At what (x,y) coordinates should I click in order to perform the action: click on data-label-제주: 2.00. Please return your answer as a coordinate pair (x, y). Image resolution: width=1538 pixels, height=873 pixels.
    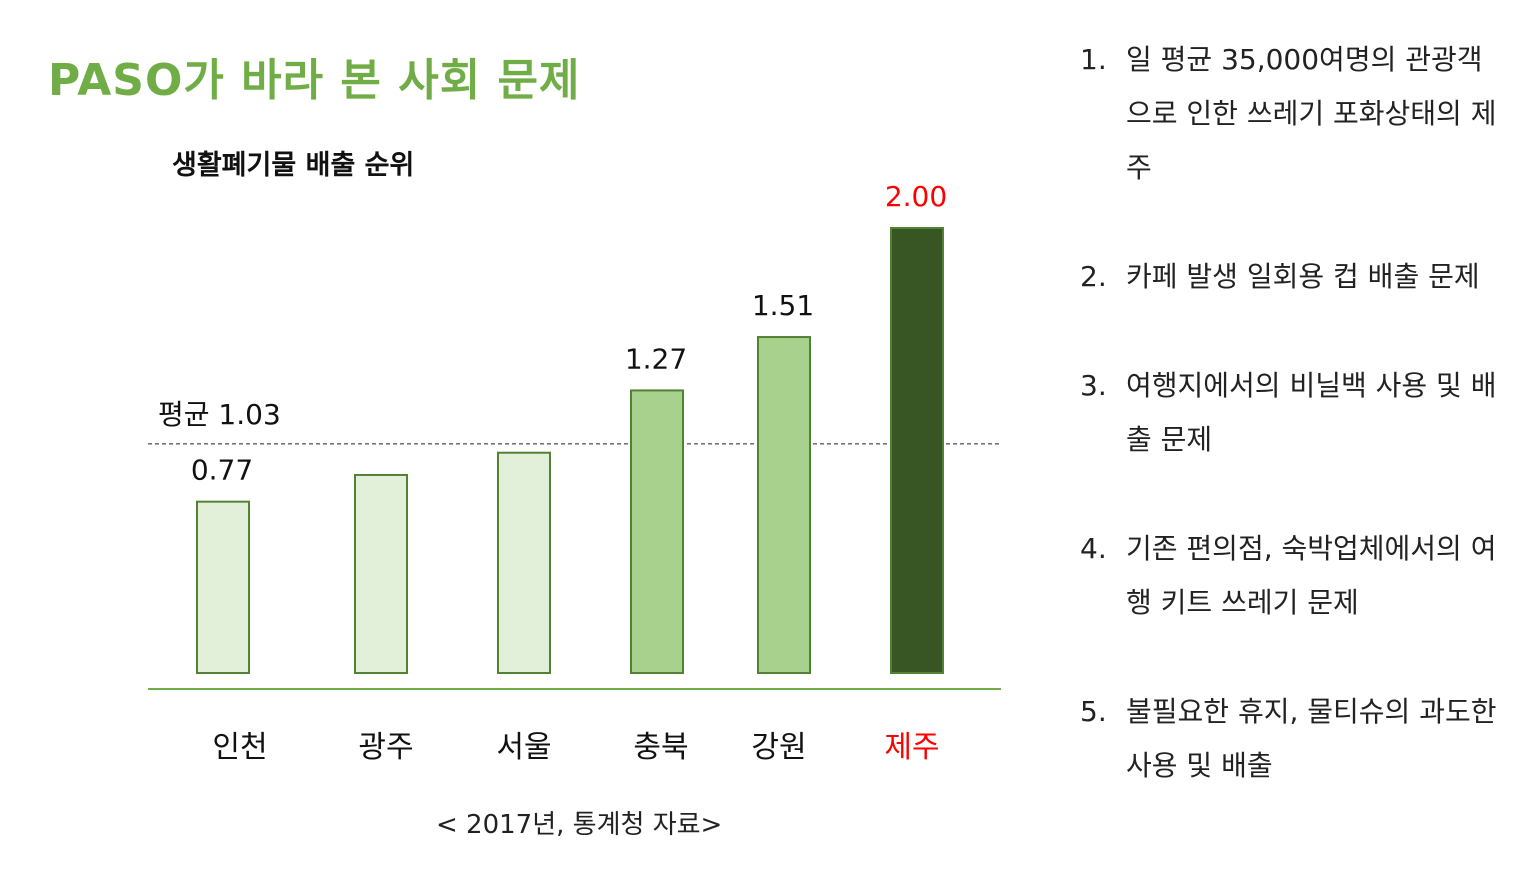
    Looking at the image, I should click on (916, 196).